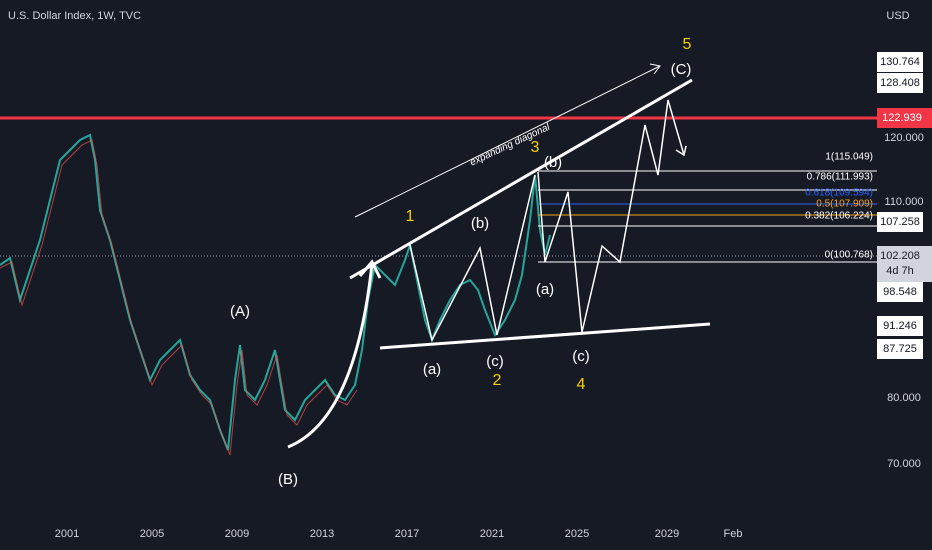 The image size is (932, 550). Describe the element at coordinates (687, 44) in the screenshot. I see `wave-label: 5` at that location.